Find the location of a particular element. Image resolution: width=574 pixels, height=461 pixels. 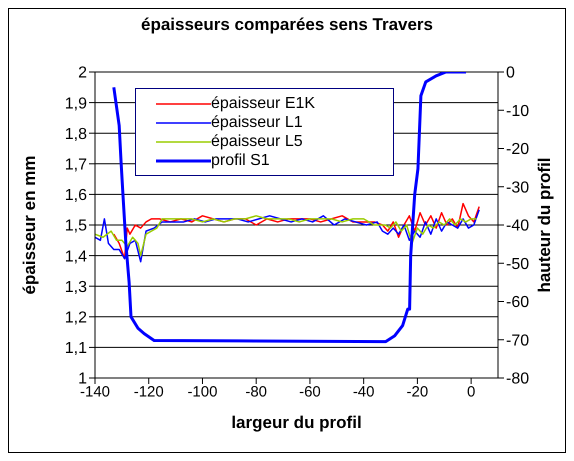

y-tick-label: 1,2 is located at coordinates (76, 317).